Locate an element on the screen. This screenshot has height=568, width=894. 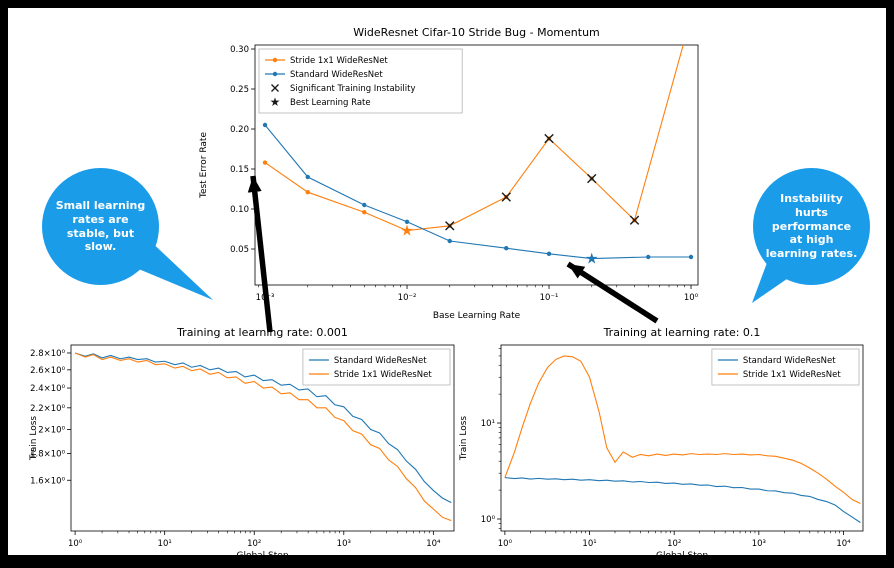
svg-text: Base Learning Rate is located at coordinates (477, 316).